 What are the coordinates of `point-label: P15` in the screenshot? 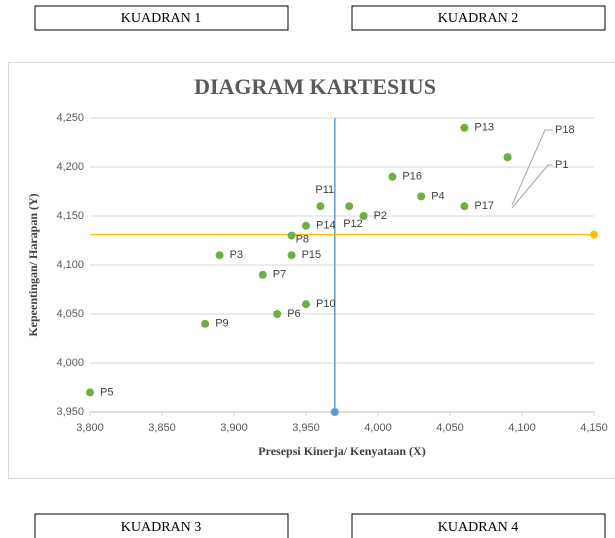 It's located at (312, 255).